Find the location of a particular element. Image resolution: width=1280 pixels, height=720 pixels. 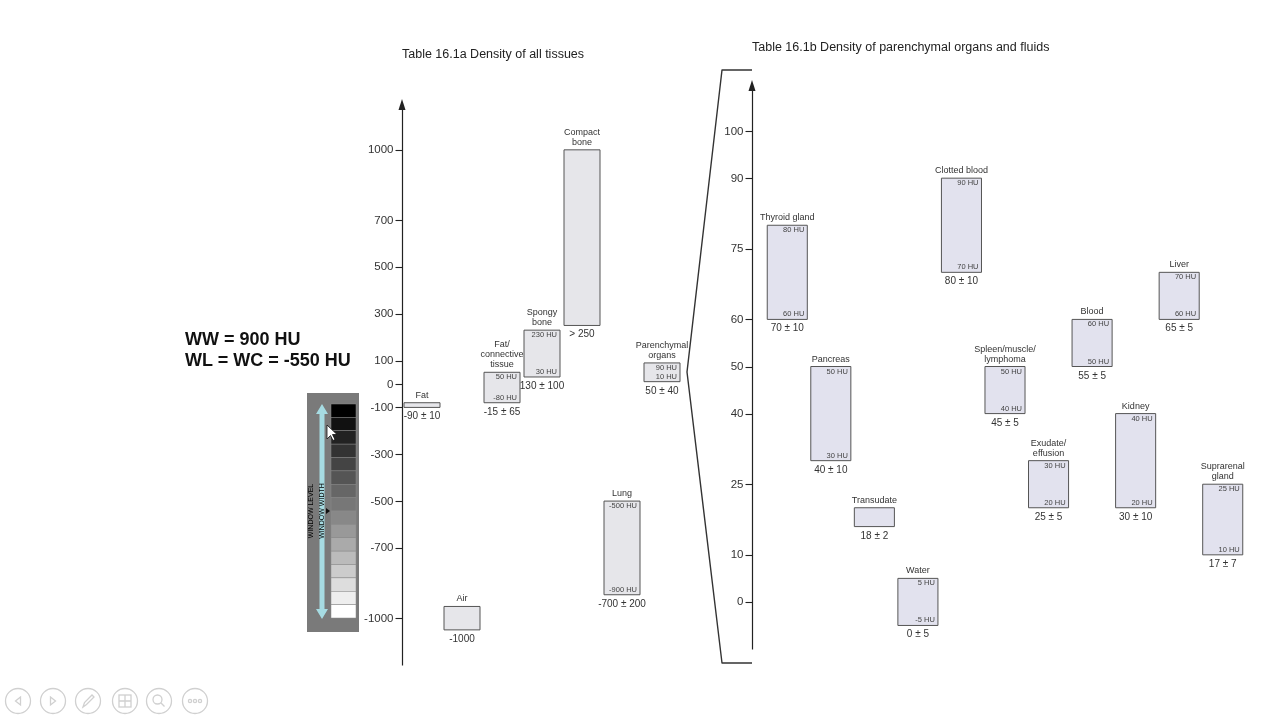

annotation: 45 ± 5 is located at coordinates (1005, 422).